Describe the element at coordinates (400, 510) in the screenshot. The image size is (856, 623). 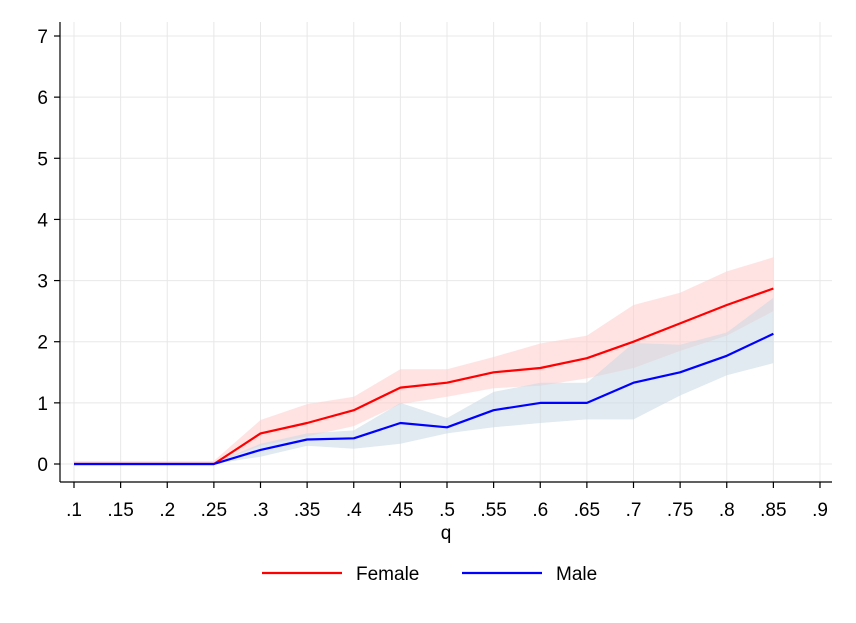
I see `x-tick-label: .45` at that location.